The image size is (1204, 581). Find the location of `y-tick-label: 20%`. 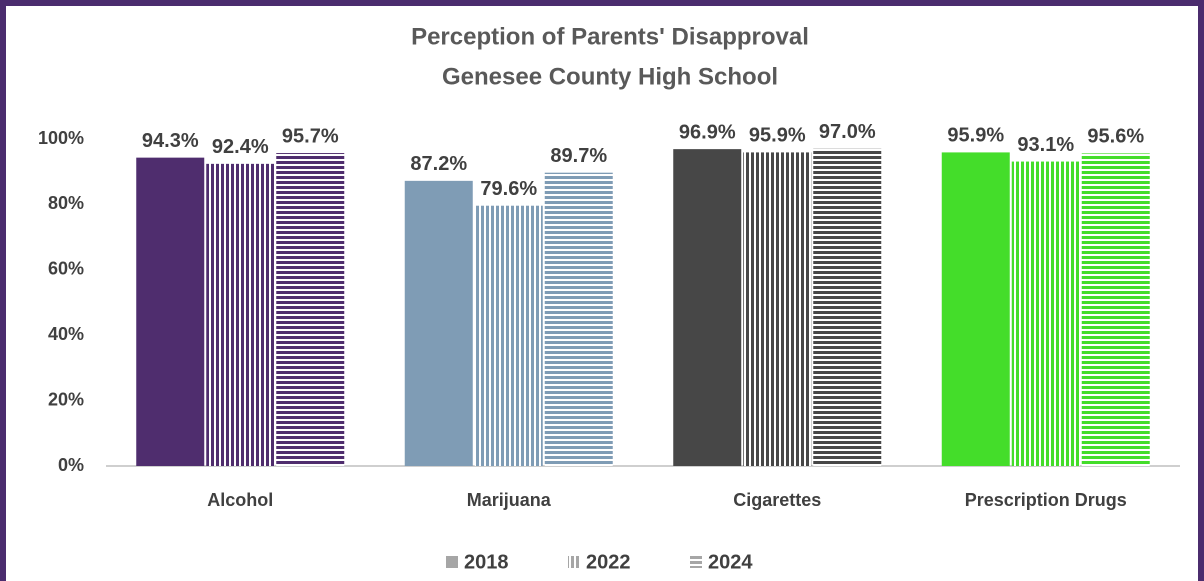

y-tick-label: 20% is located at coordinates (66, 399).